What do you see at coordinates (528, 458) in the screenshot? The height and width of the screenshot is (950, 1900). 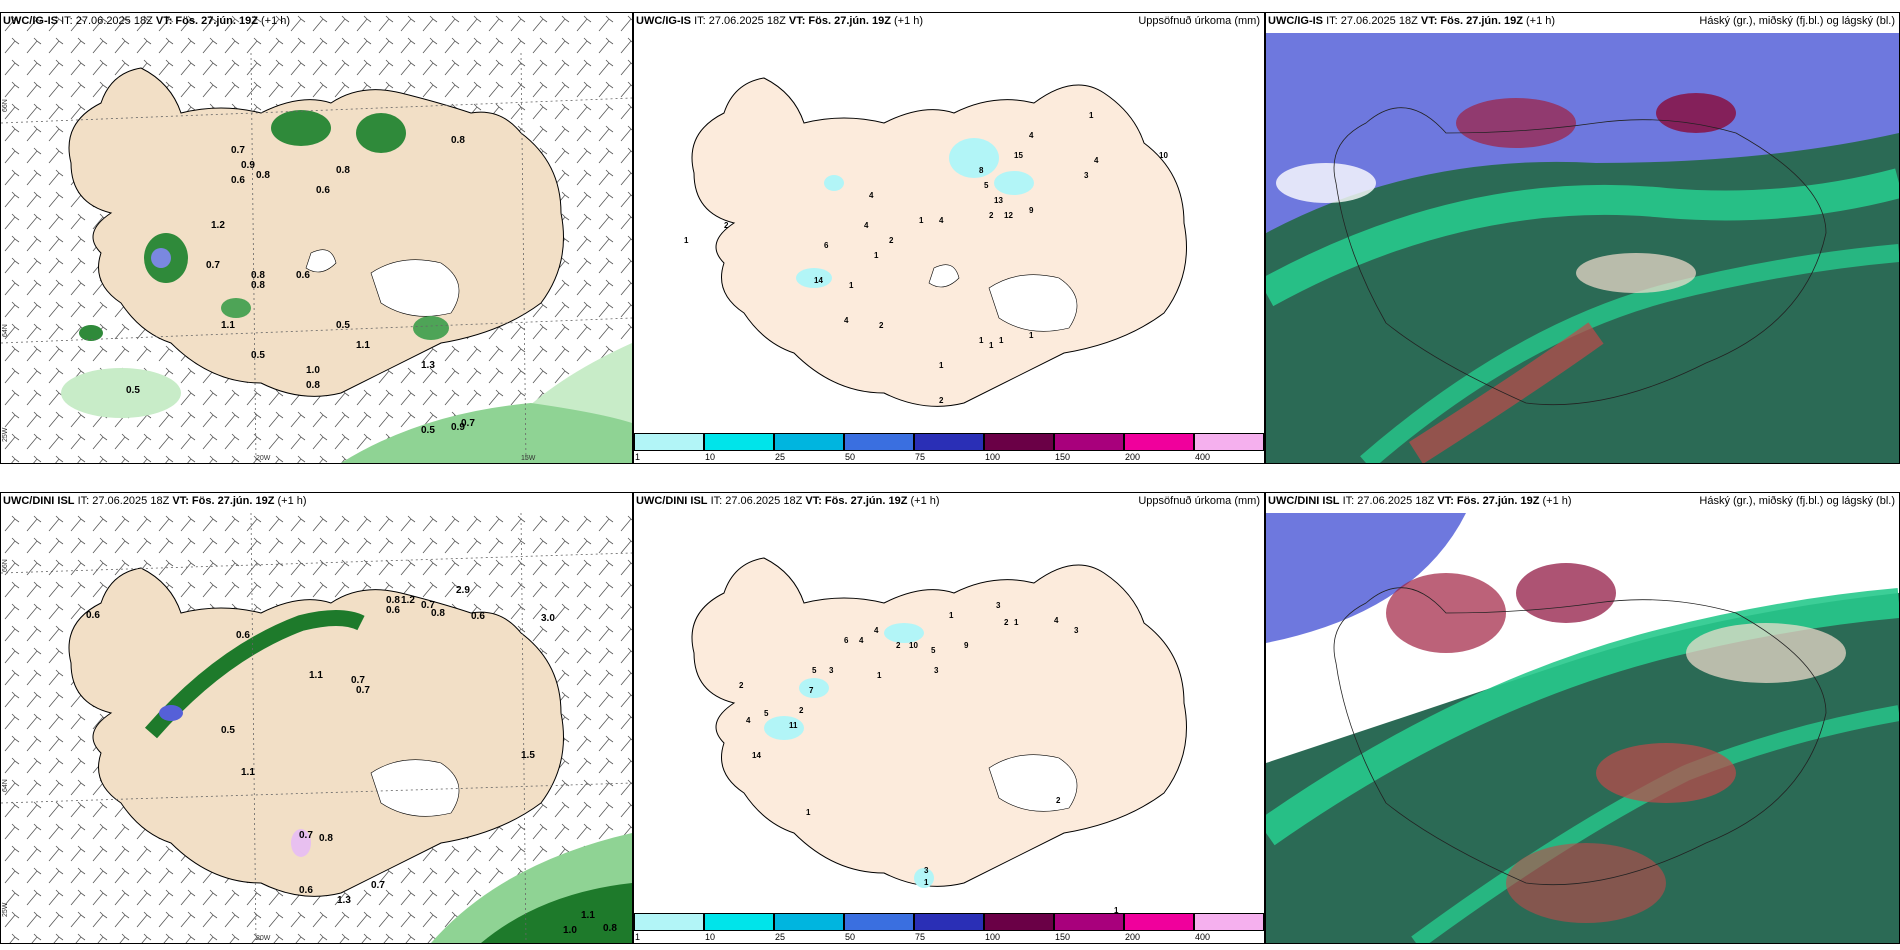 I see `svg-text: 15W` at bounding box center [528, 458].